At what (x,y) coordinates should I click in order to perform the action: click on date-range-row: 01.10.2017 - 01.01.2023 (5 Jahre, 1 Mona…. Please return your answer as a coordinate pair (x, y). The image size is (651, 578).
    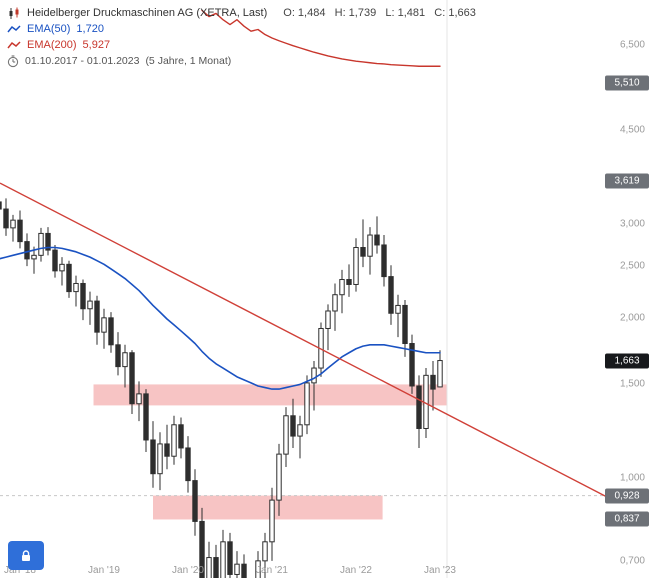
    Looking at the image, I should click on (241, 61).